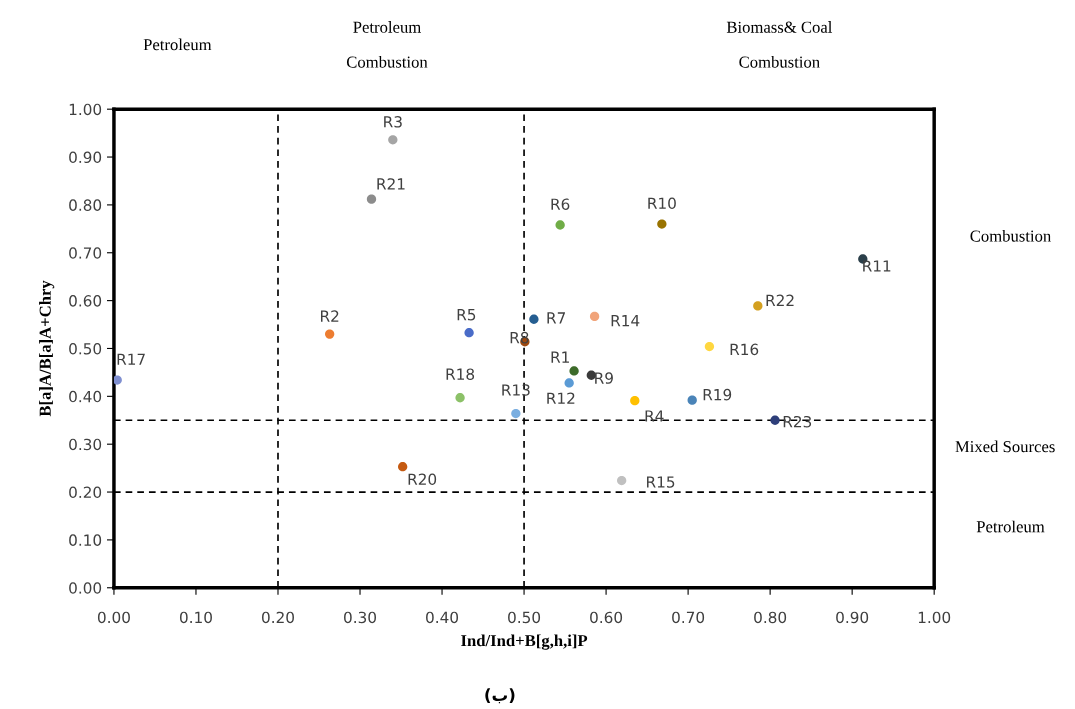 Image resolution: width=1075 pixels, height=709 pixels. What do you see at coordinates (779, 44) in the screenshot?
I see `text: Biomass& Coal Combustion` at bounding box center [779, 44].